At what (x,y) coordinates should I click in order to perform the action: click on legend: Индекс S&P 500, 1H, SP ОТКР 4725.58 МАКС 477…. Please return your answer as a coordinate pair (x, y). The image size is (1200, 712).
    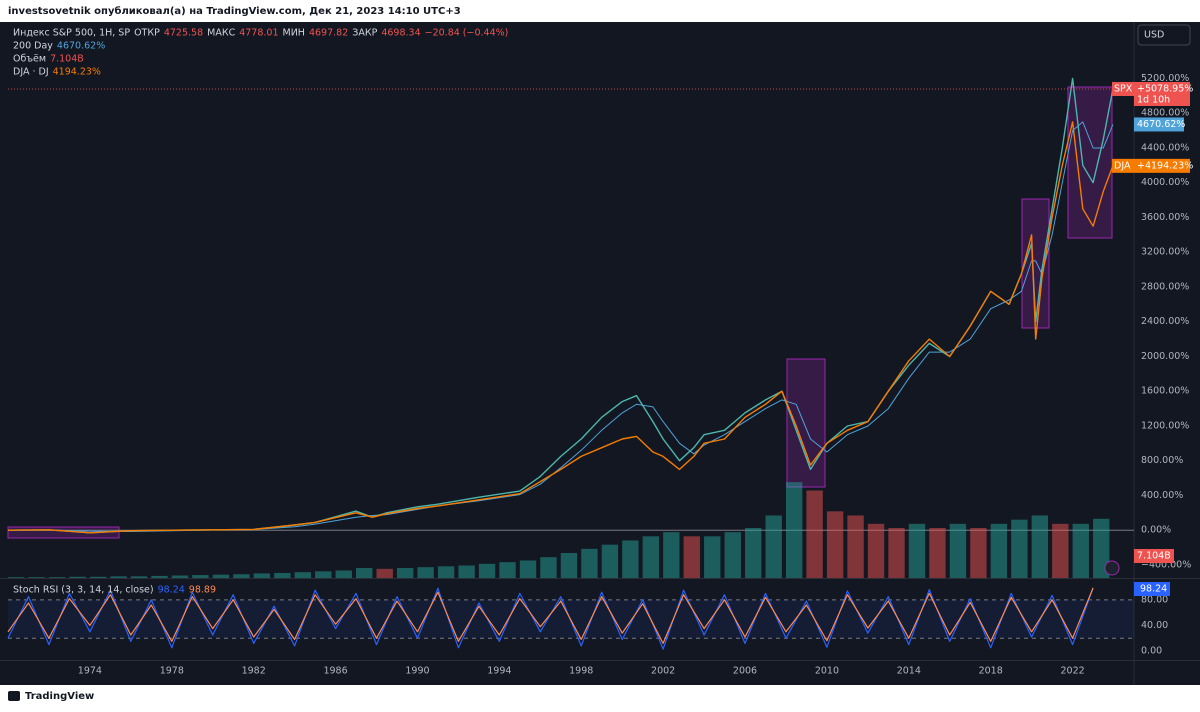
    Looking at the image, I should click on (260, 53).